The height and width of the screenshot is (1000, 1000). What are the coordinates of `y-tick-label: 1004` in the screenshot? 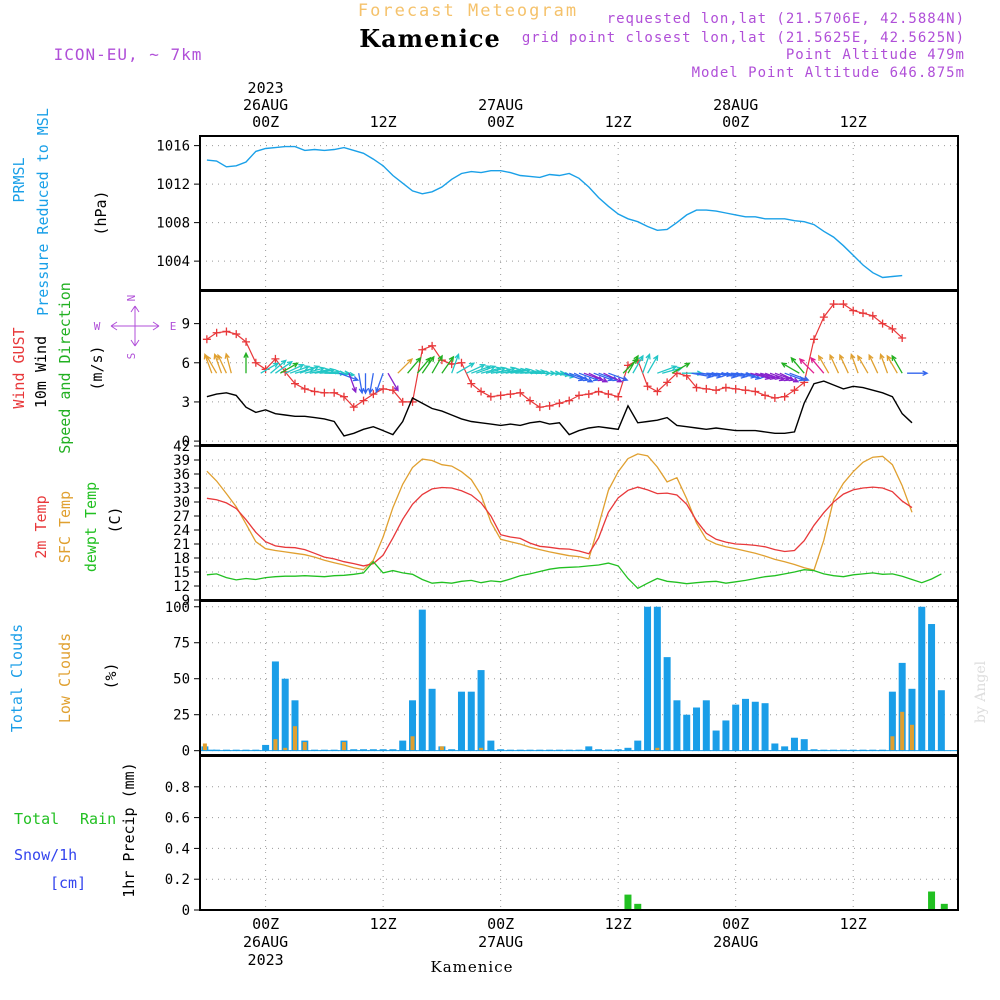 It's located at (173, 262).